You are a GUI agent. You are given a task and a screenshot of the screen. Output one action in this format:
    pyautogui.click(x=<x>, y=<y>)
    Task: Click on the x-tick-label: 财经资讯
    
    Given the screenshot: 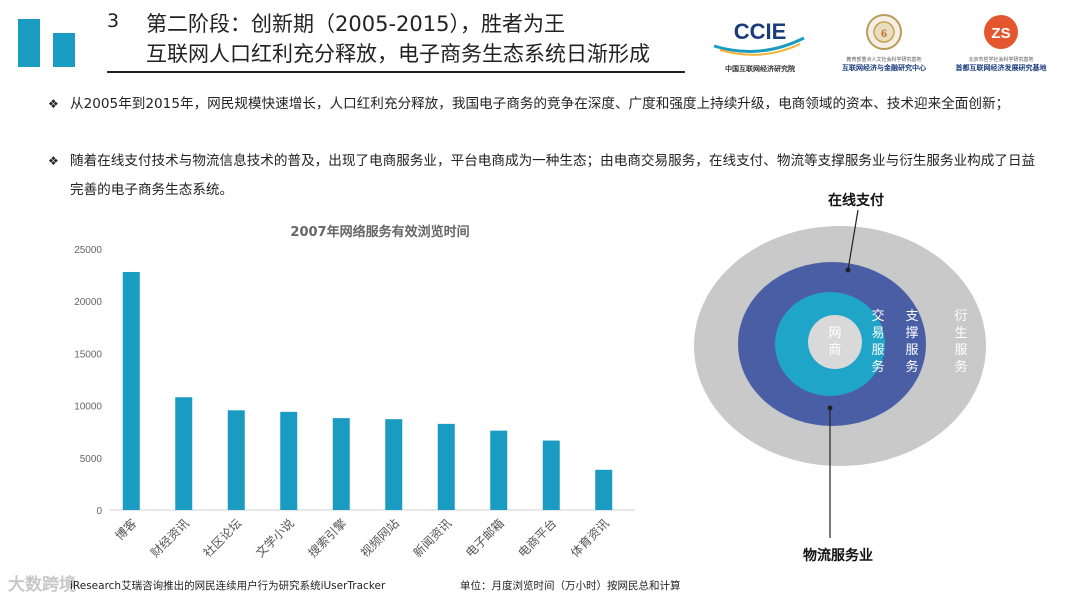 What is the action you would take?
    pyautogui.click(x=170, y=538)
    